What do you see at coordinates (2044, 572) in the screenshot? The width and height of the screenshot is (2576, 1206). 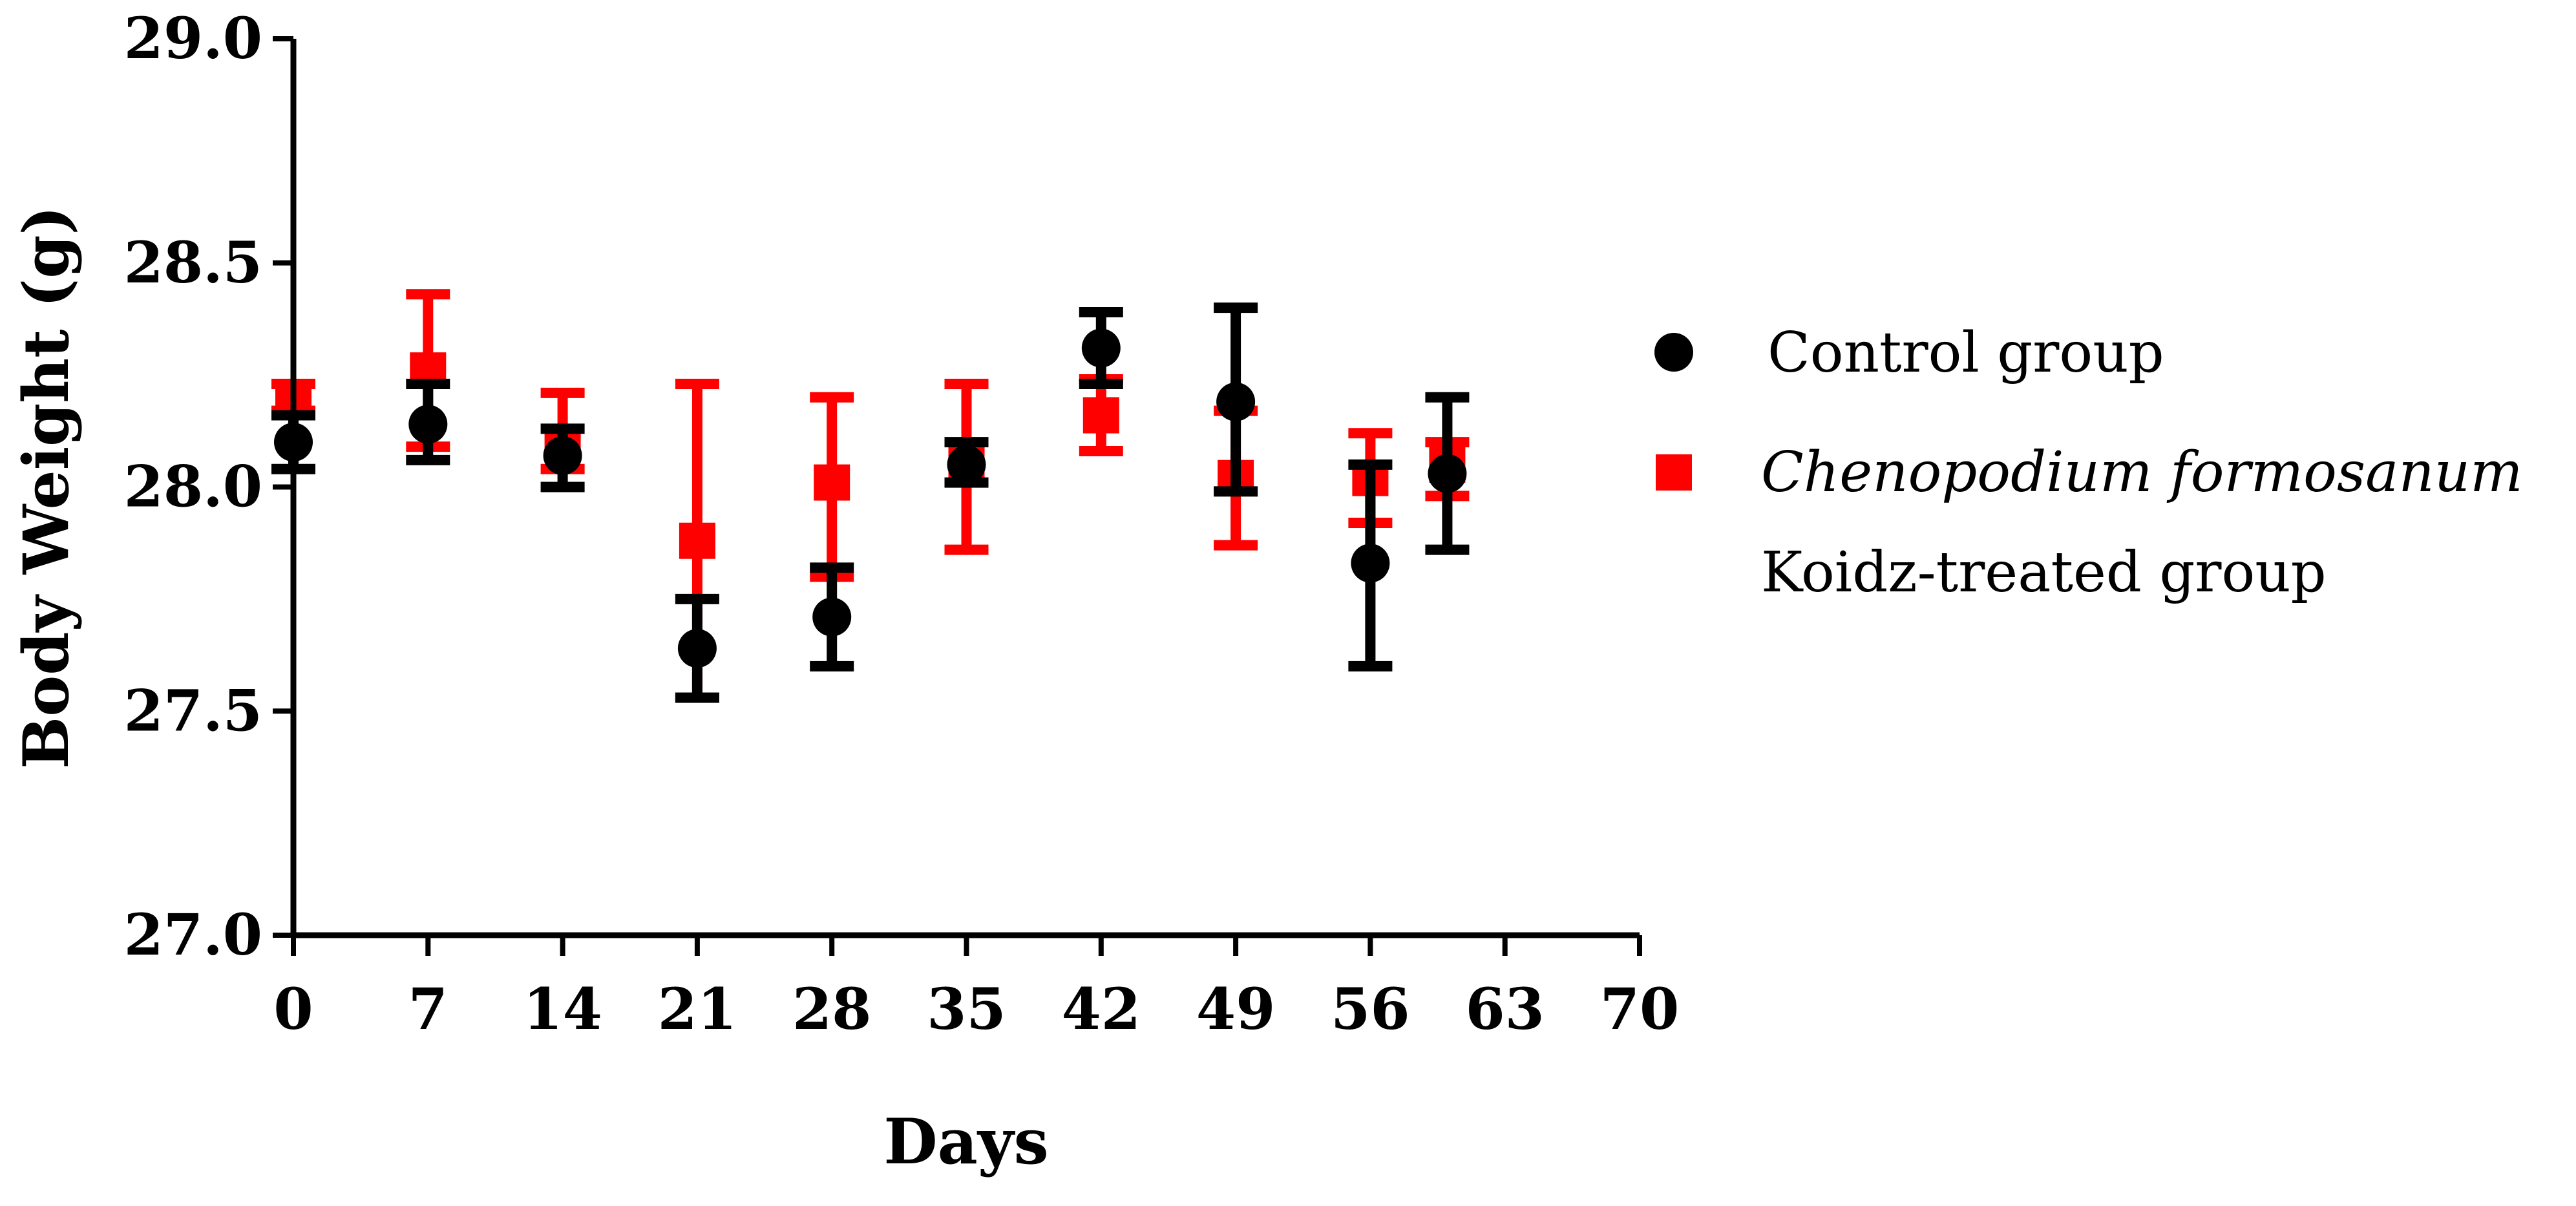 I see `legend-label-treated-line2: Koidz-treated group` at bounding box center [2044, 572].